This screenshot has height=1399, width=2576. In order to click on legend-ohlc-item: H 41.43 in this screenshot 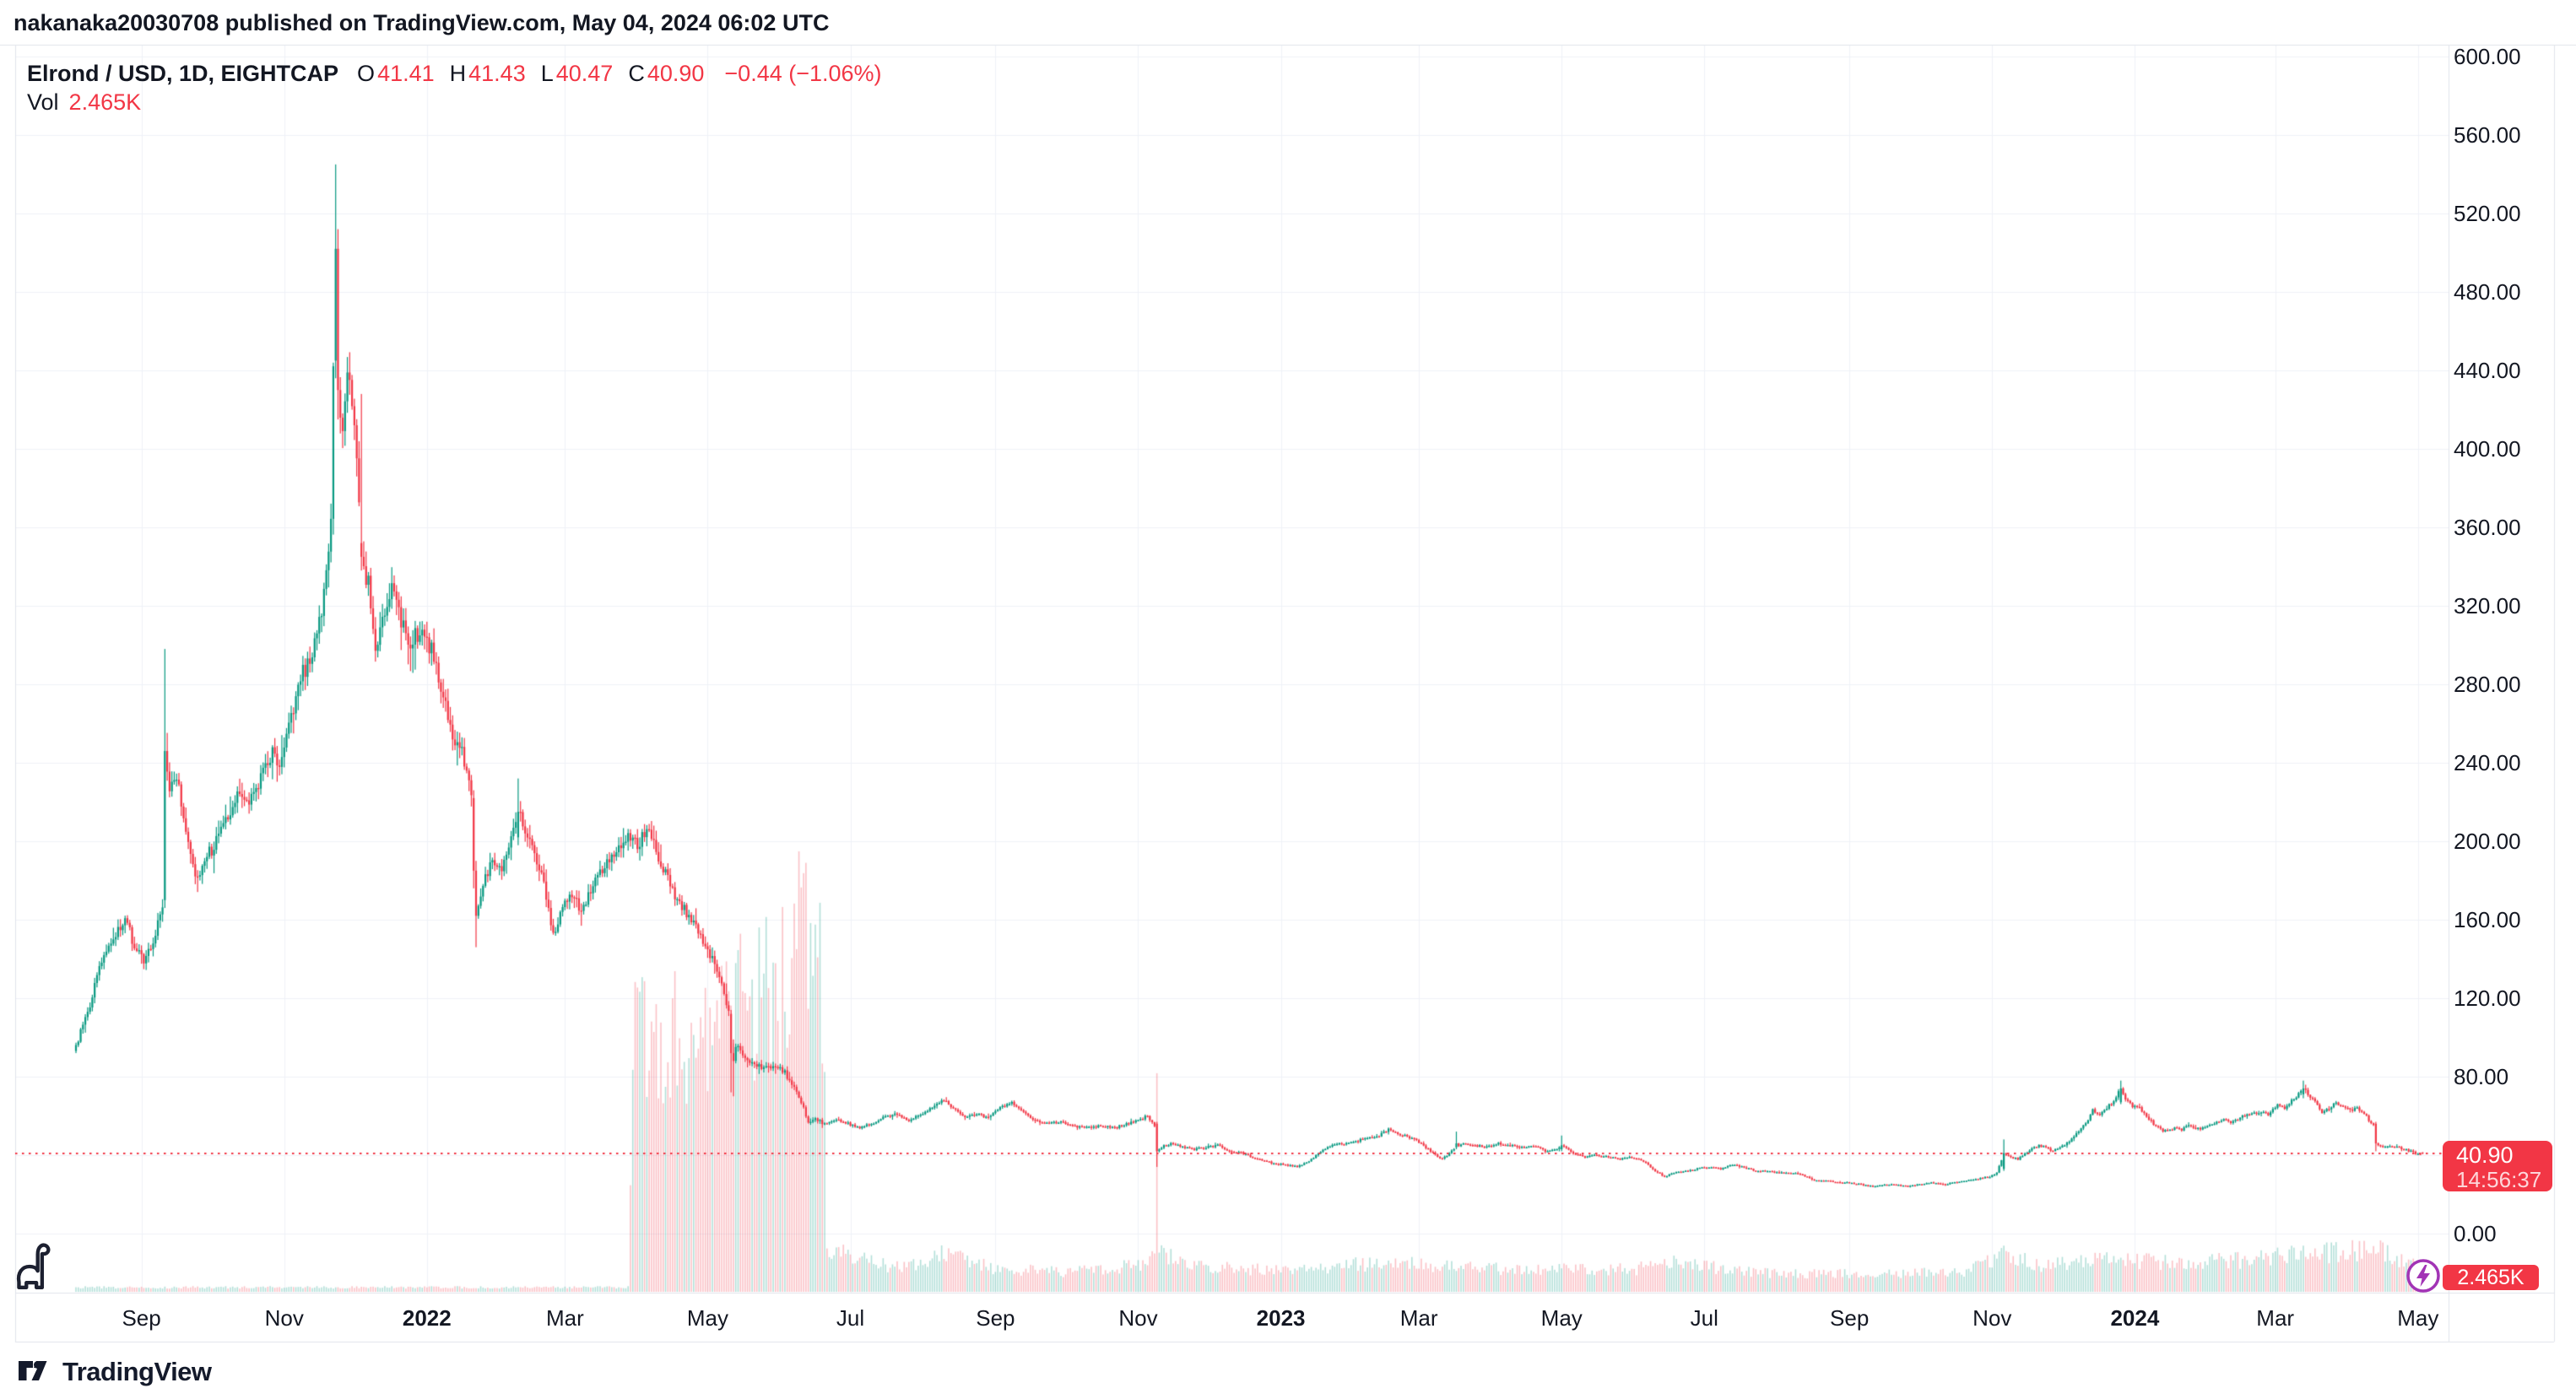, I will do `click(488, 74)`.